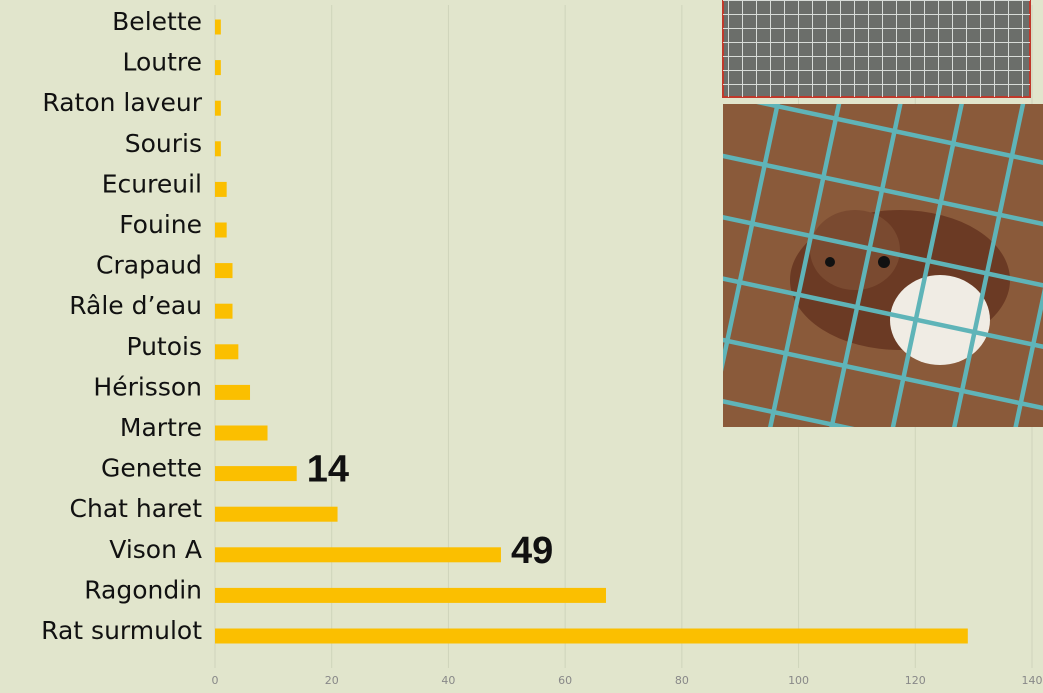 This screenshot has width=1043, height=693. I want to click on x-tick-label: 0, so click(215, 680).